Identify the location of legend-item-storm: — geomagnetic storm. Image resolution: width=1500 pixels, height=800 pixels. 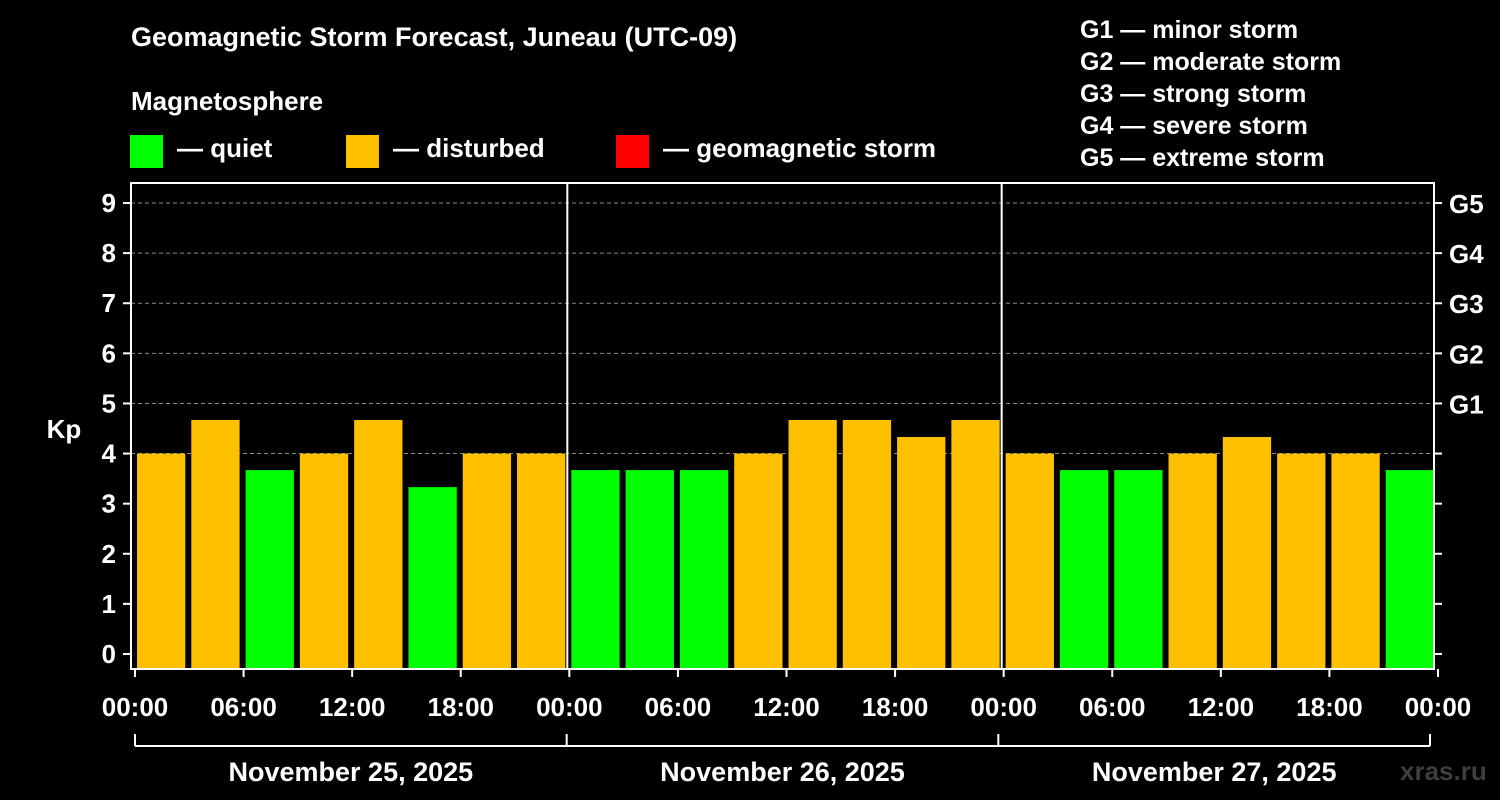
(776, 150).